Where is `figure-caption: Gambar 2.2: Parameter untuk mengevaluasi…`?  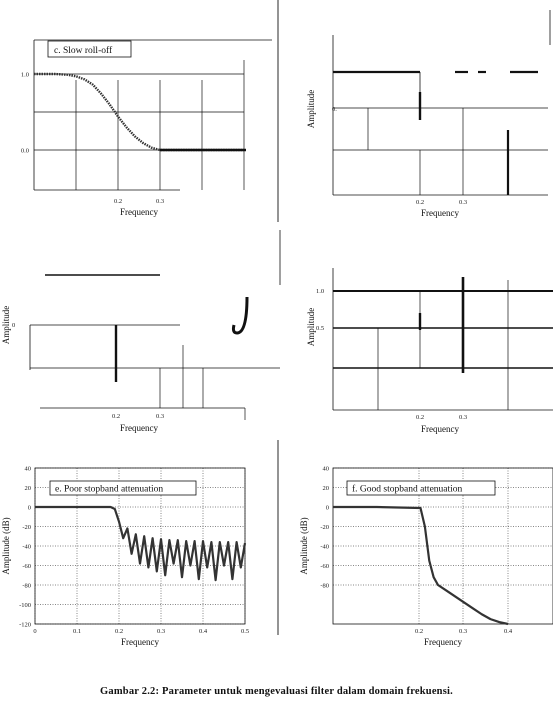 figure-caption: Gambar 2.2: Parameter untuk mengevaluasi… is located at coordinates (276, 691).